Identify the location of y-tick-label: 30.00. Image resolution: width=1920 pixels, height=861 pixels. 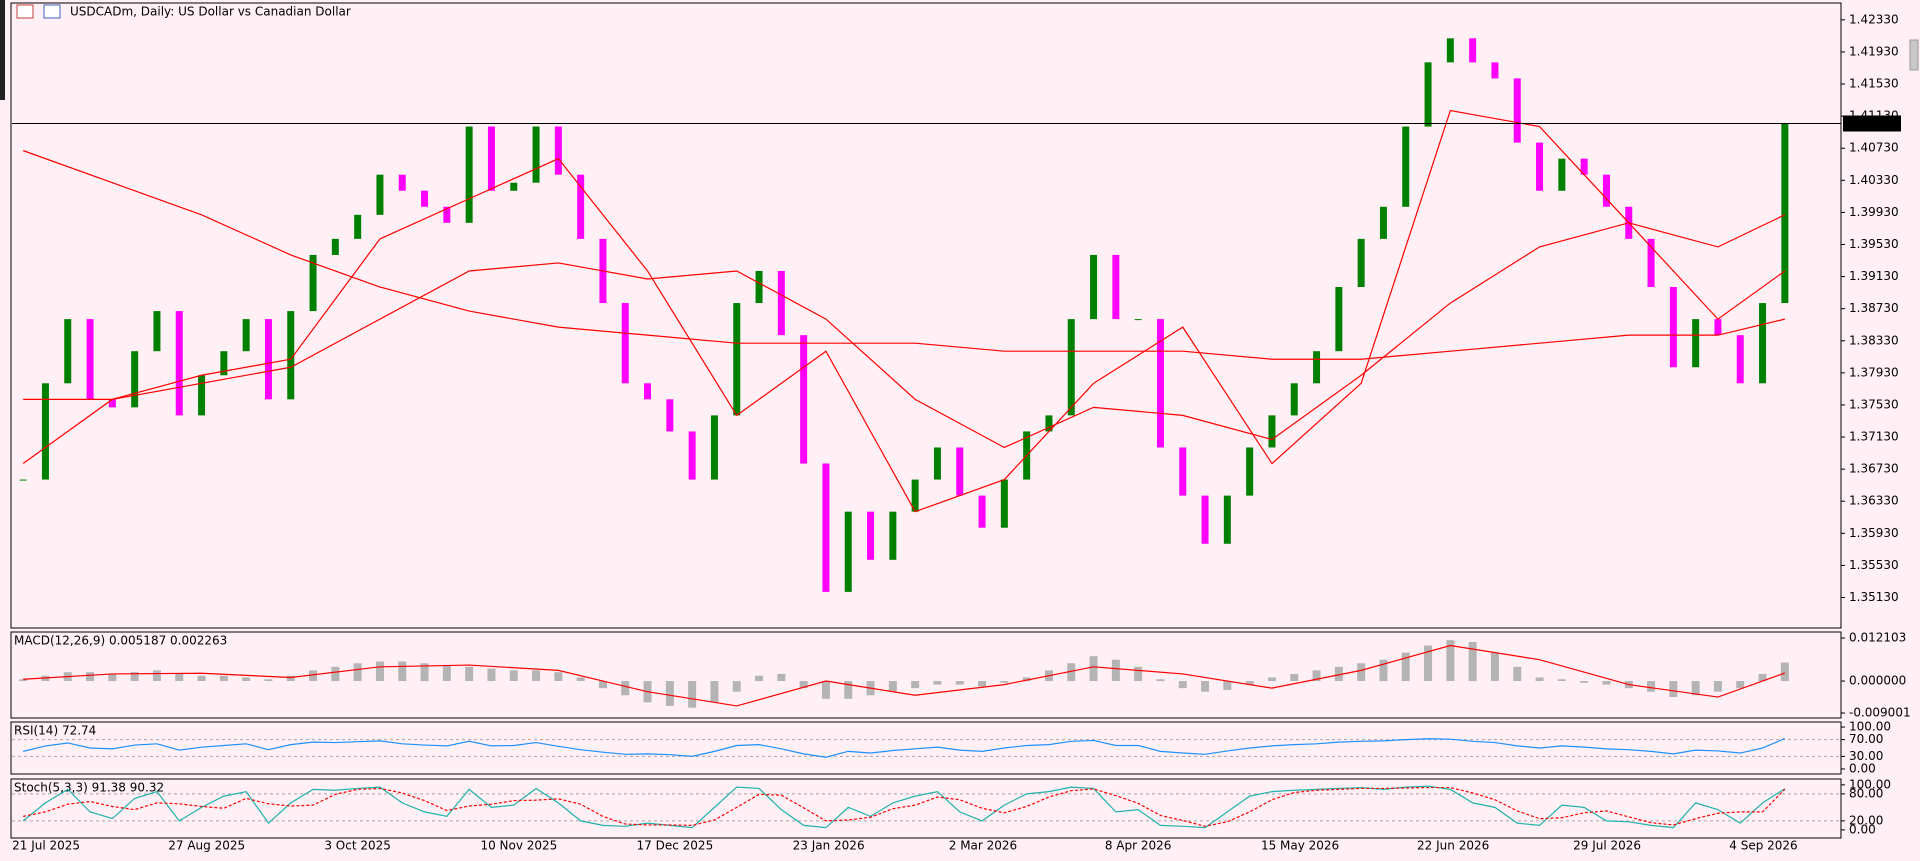
(1866, 756).